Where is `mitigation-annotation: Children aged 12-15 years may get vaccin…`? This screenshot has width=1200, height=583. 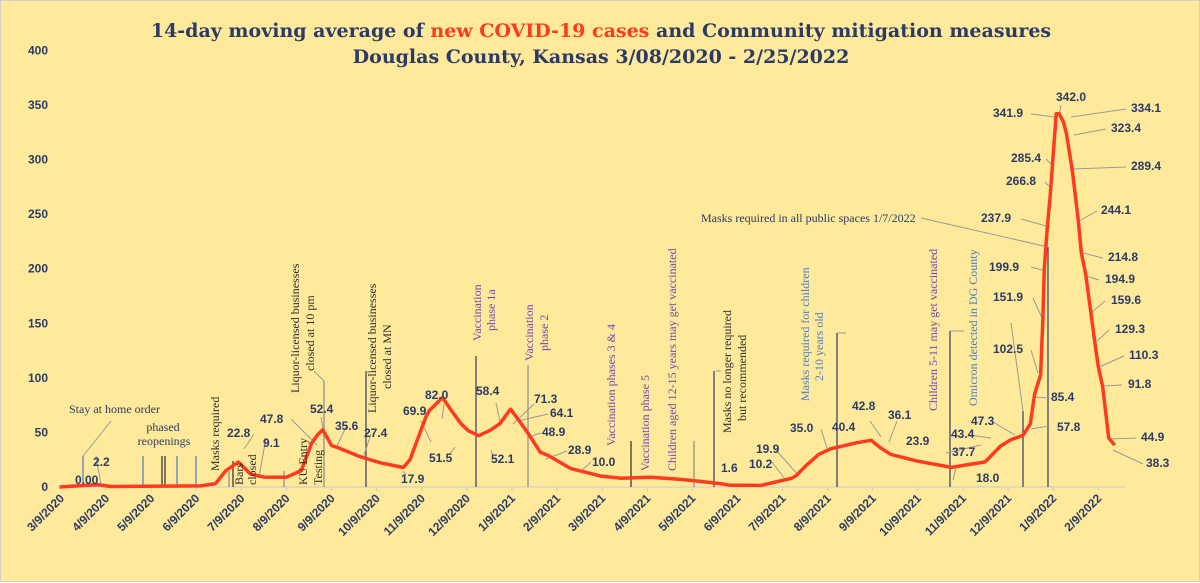 mitigation-annotation: Children aged 12-15 years may get vaccin… is located at coordinates (672, 359).